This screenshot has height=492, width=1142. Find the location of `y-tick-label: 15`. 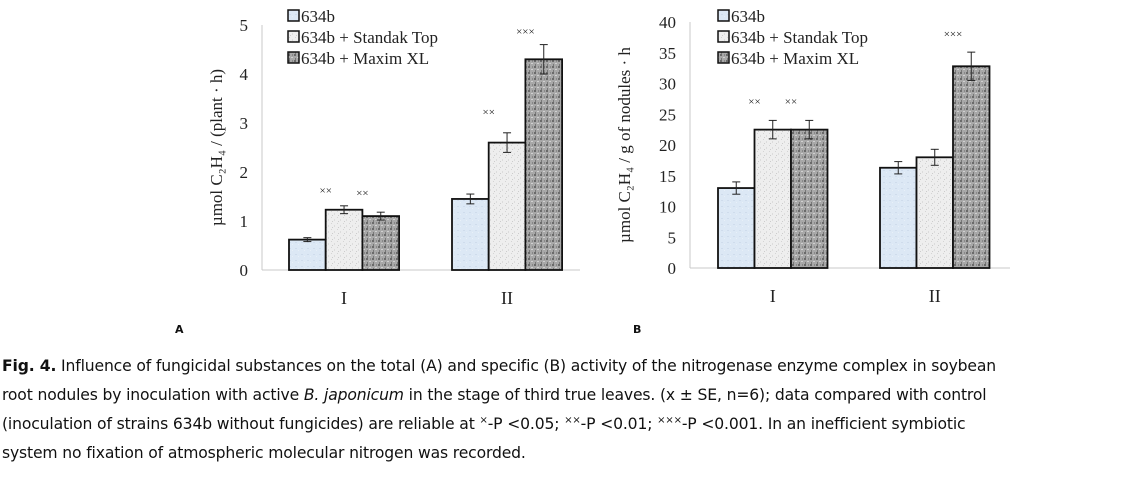

y-tick-label: 15 is located at coordinates (667, 176).